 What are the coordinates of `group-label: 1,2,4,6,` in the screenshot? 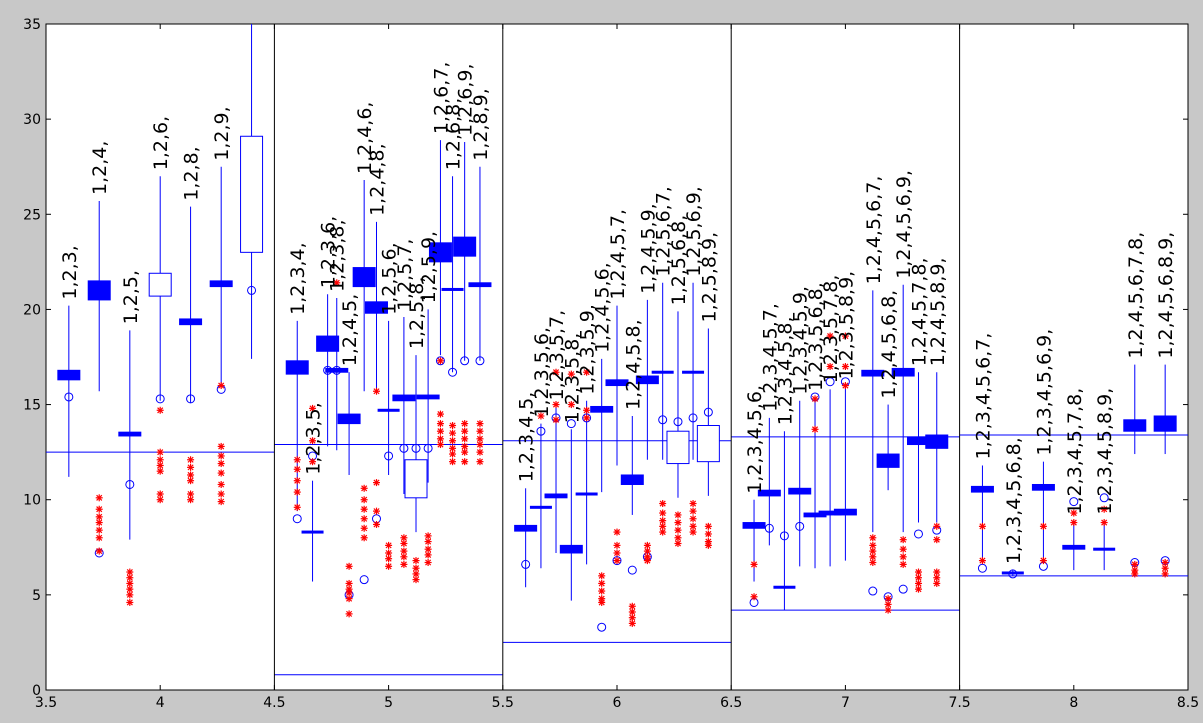 It's located at (365, 138).